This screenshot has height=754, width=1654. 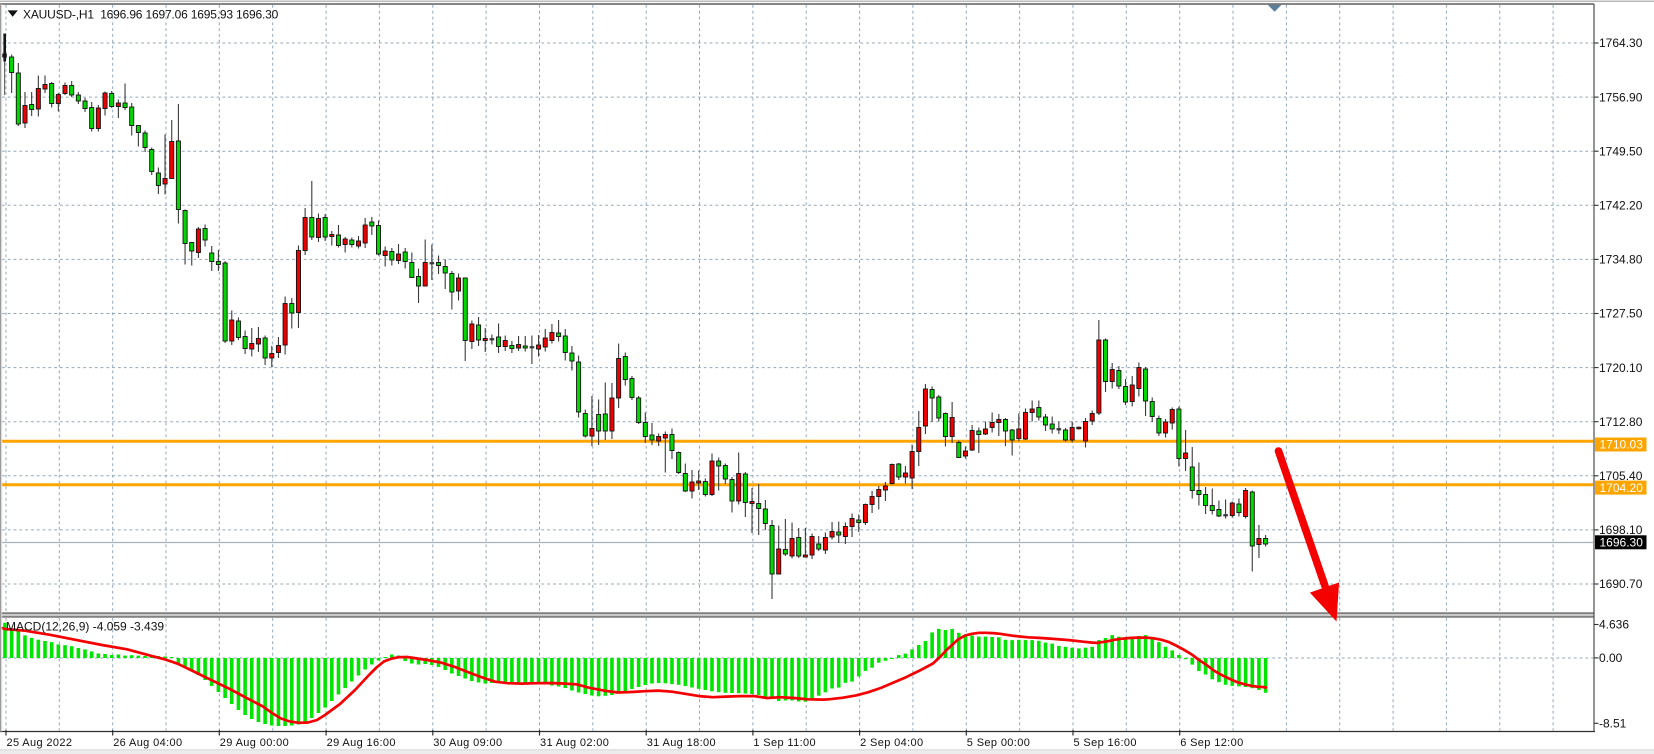 I want to click on svg-text: 1698.10, so click(x=1621, y=530).